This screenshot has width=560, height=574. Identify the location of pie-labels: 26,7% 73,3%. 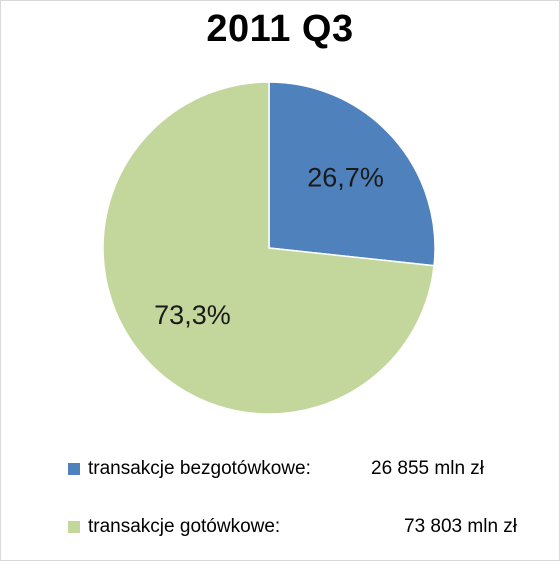
(269, 246).